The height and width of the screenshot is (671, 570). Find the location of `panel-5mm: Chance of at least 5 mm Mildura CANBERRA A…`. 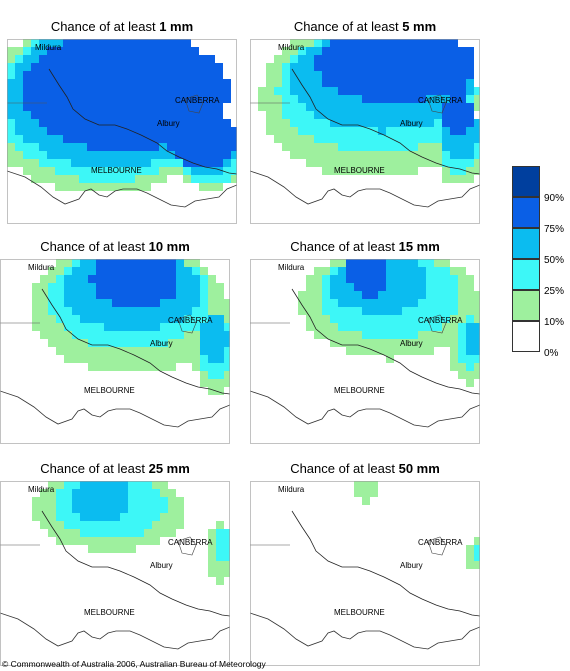

panel-5mm: Chance of at least 5 mm Mildura CANBERRA A… is located at coordinates (365, 120).